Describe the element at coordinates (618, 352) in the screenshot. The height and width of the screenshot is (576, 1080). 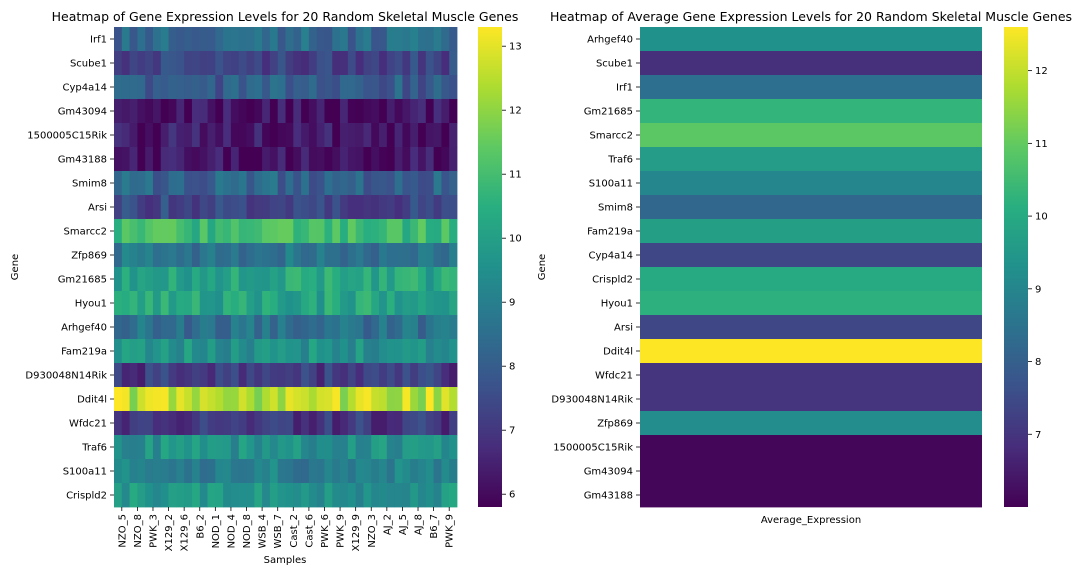
I see `y-tick-label: Ddit4l` at that location.